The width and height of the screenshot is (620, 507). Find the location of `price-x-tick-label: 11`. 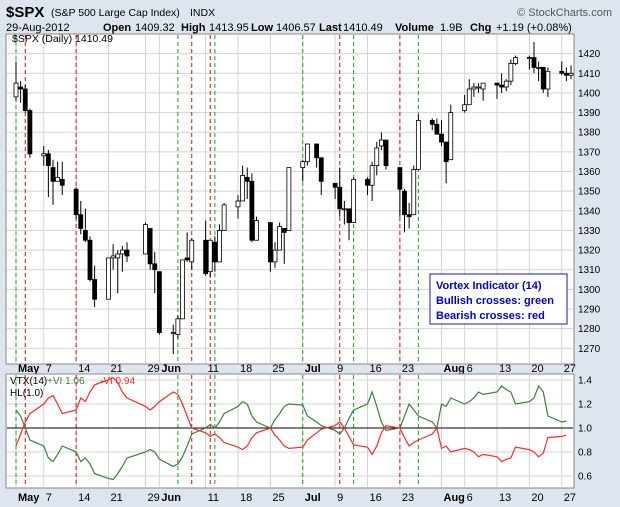

price-x-tick-label: 11 is located at coordinates (213, 369).